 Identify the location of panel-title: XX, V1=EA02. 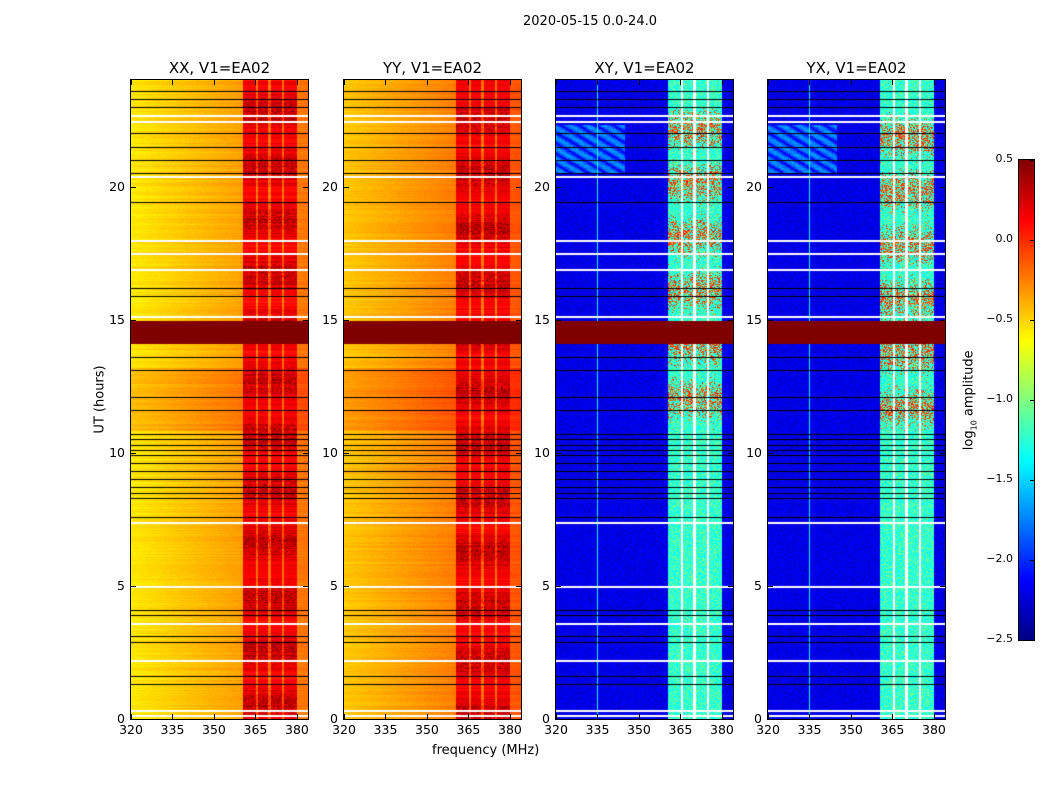
(219, 68).